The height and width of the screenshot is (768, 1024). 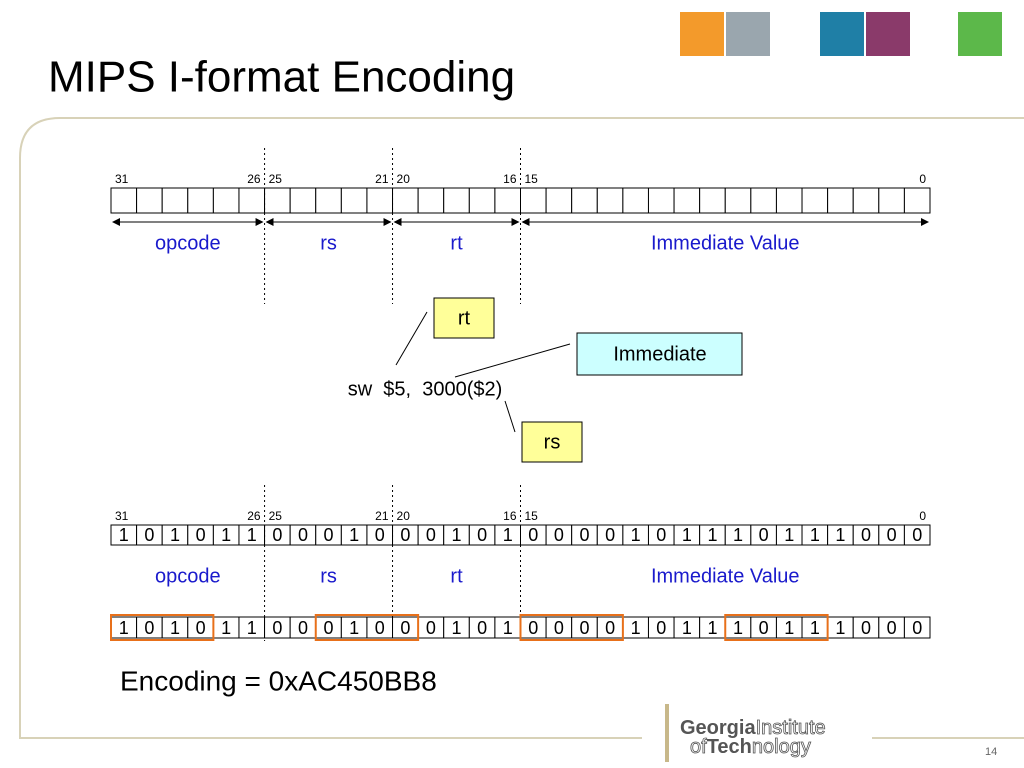 I want to click on logo-text: Tech, so click(x=729, y=747).